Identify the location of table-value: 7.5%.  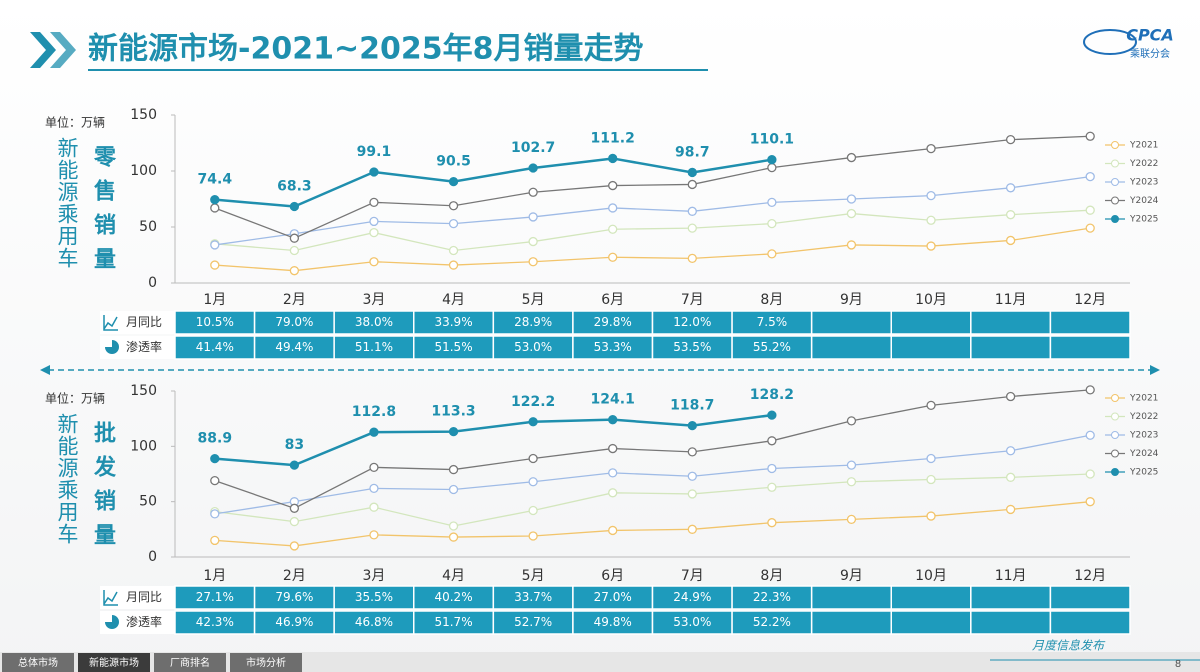
(772, 322).